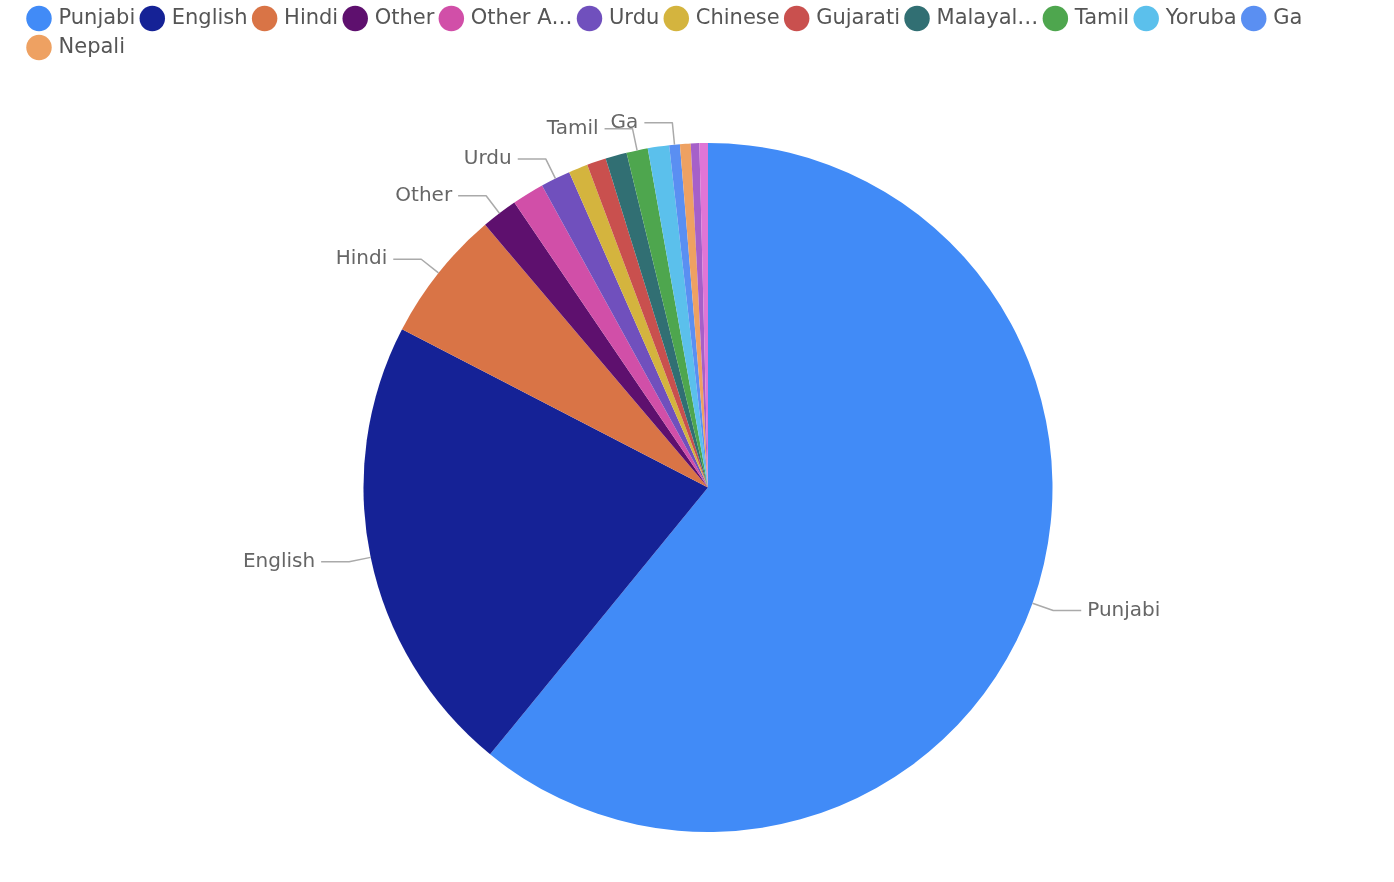 The image size is (1394, 882). What do you see at coordinates (487, 157) in the screenshot?
I see `slice-label: Urdu` at bounding box center [487, 157].